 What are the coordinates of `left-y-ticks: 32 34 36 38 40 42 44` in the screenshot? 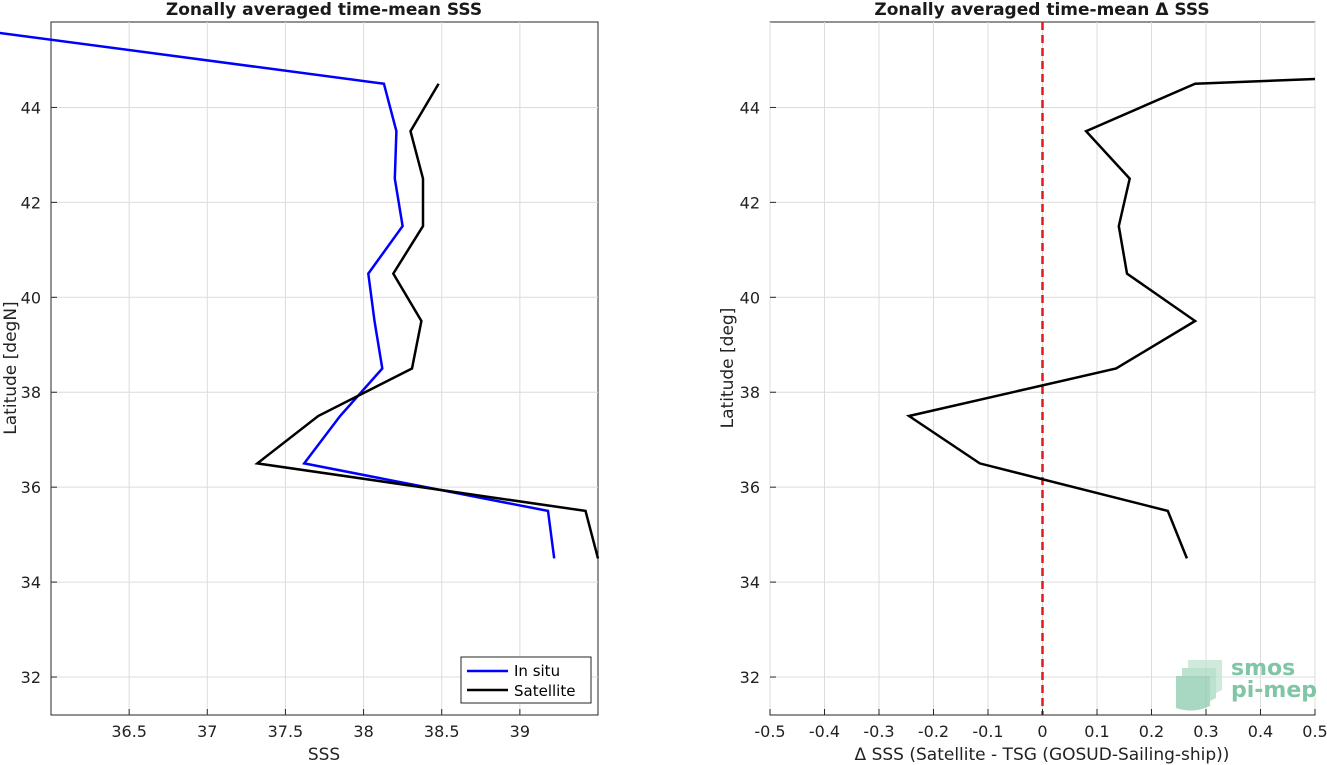 It's located at (39, 392).